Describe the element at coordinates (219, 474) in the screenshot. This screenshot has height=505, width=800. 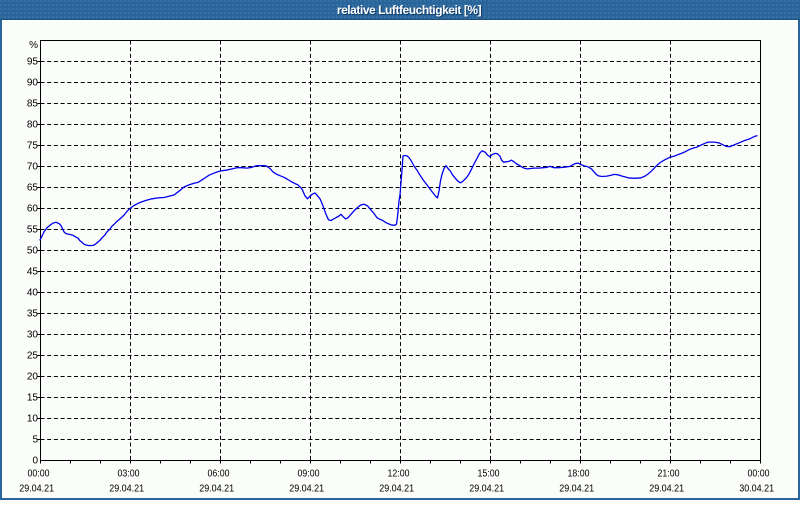
I see `svg-text: 06:00` at that location.